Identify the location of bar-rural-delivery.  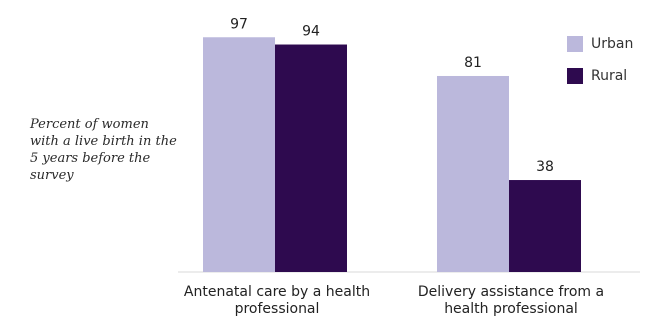
(545, 226).